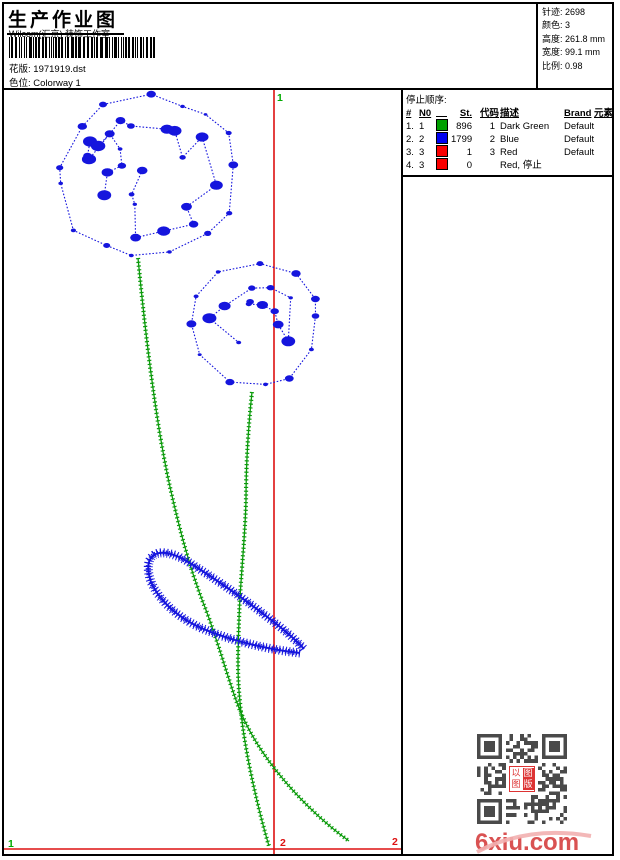 Image resolution: width=620 pixels, height=860 pixels. I want to click on flower-outline-run, so click(253, 324).